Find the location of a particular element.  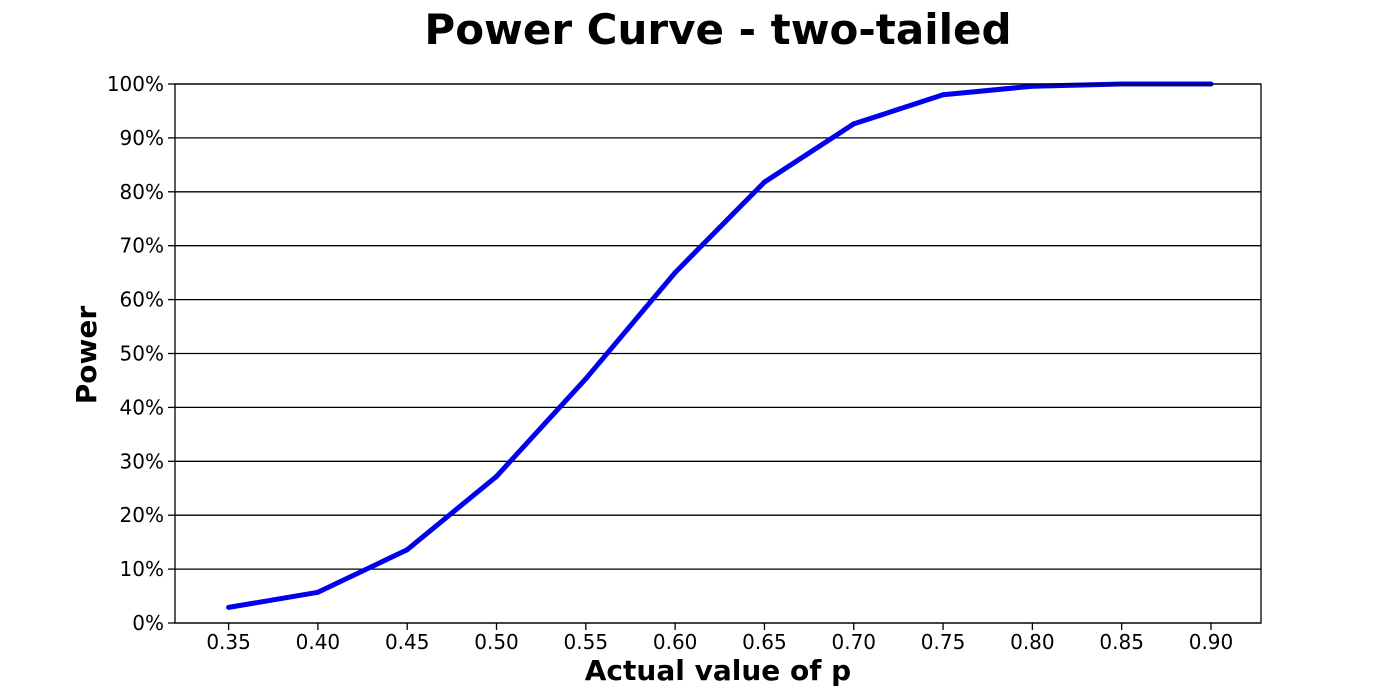

x-tick-label: 0.75 is located at coordinates (943, 642).